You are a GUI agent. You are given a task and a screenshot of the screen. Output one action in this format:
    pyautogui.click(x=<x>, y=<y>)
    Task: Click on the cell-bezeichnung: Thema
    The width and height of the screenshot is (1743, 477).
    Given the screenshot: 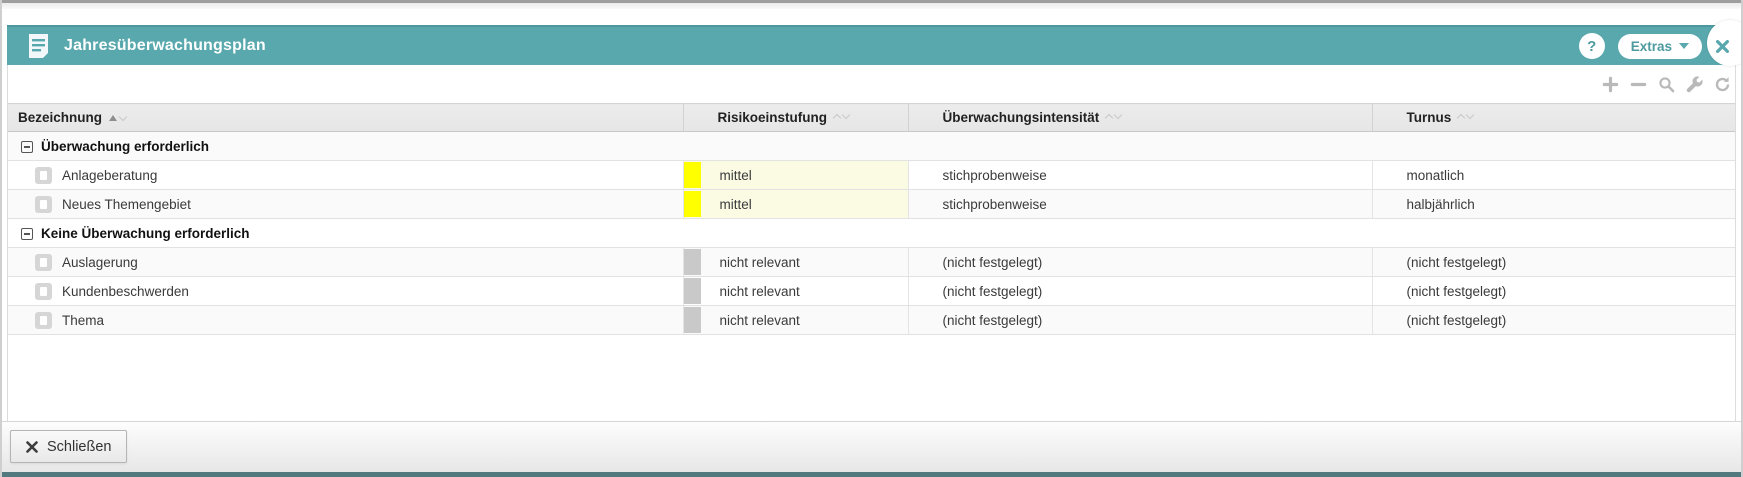 What is the action you would take?
    pyautogui.click(x=345, y=320)
    